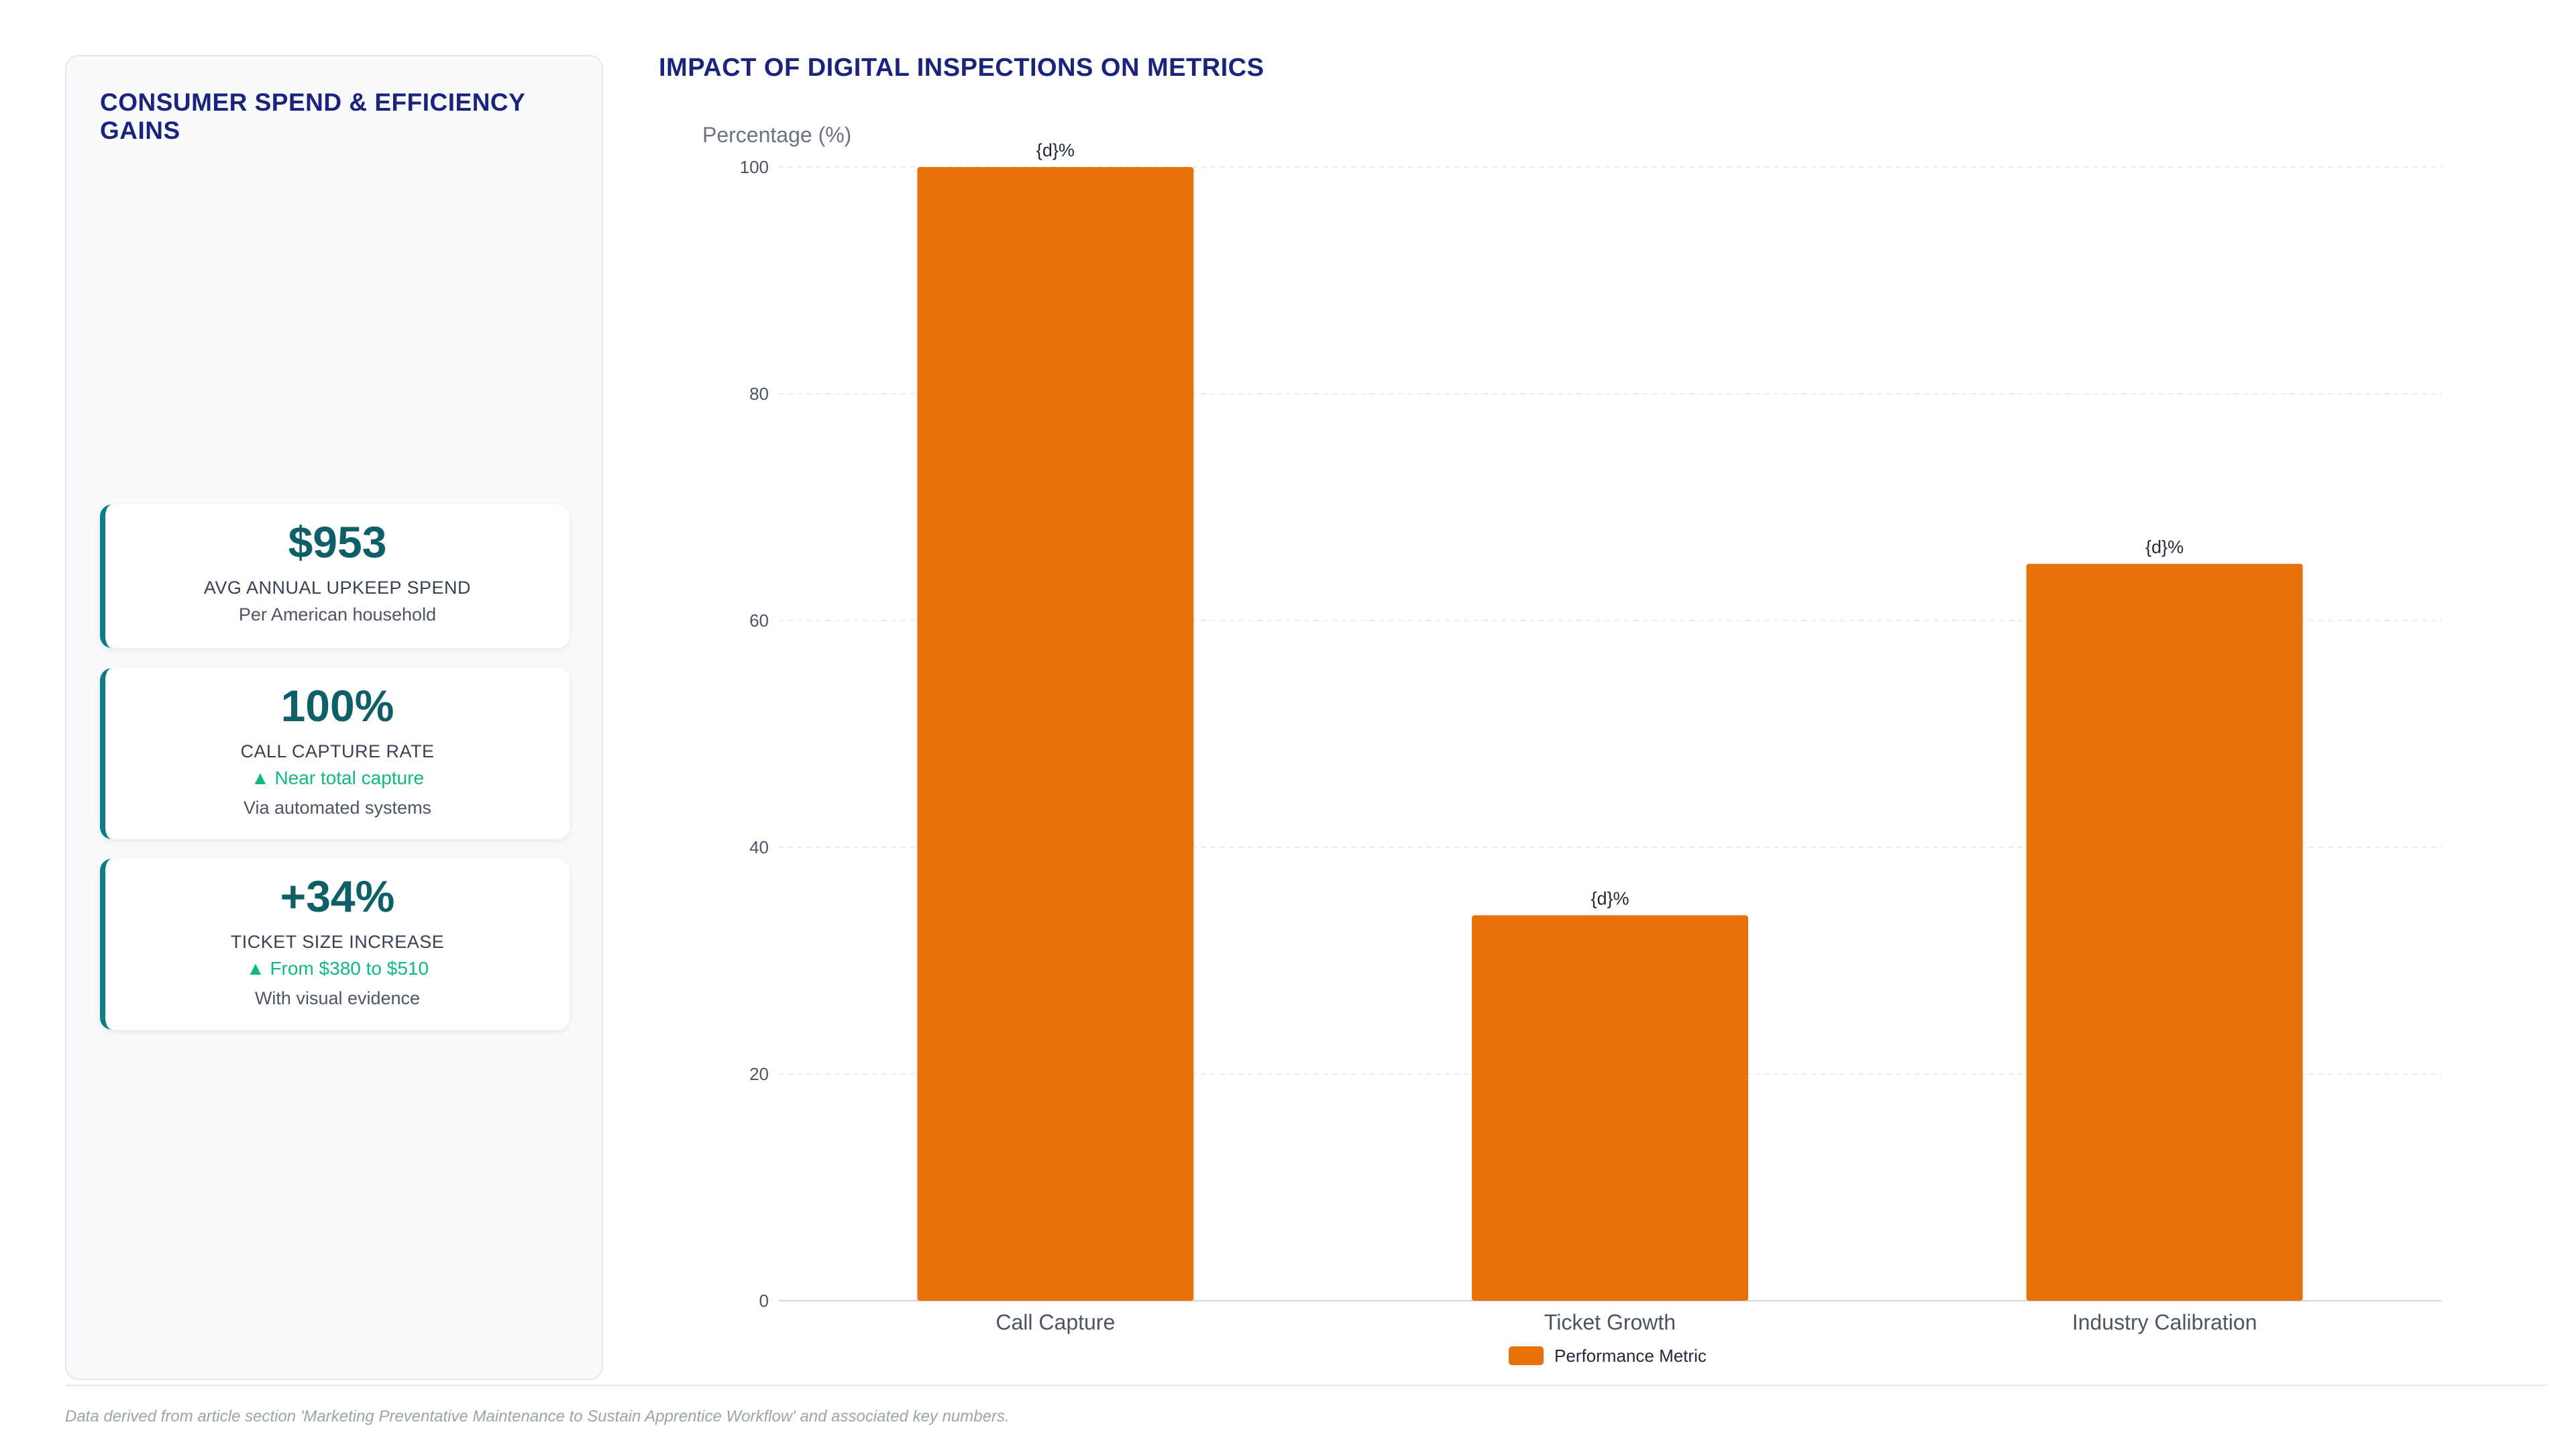 This screenshot has width=2576, height=1449. What do you see at coordinates (1610, 1322) in the screenshot?
I see `x-category-label: Ticket Growth` at bounding box center [1610, 1322].